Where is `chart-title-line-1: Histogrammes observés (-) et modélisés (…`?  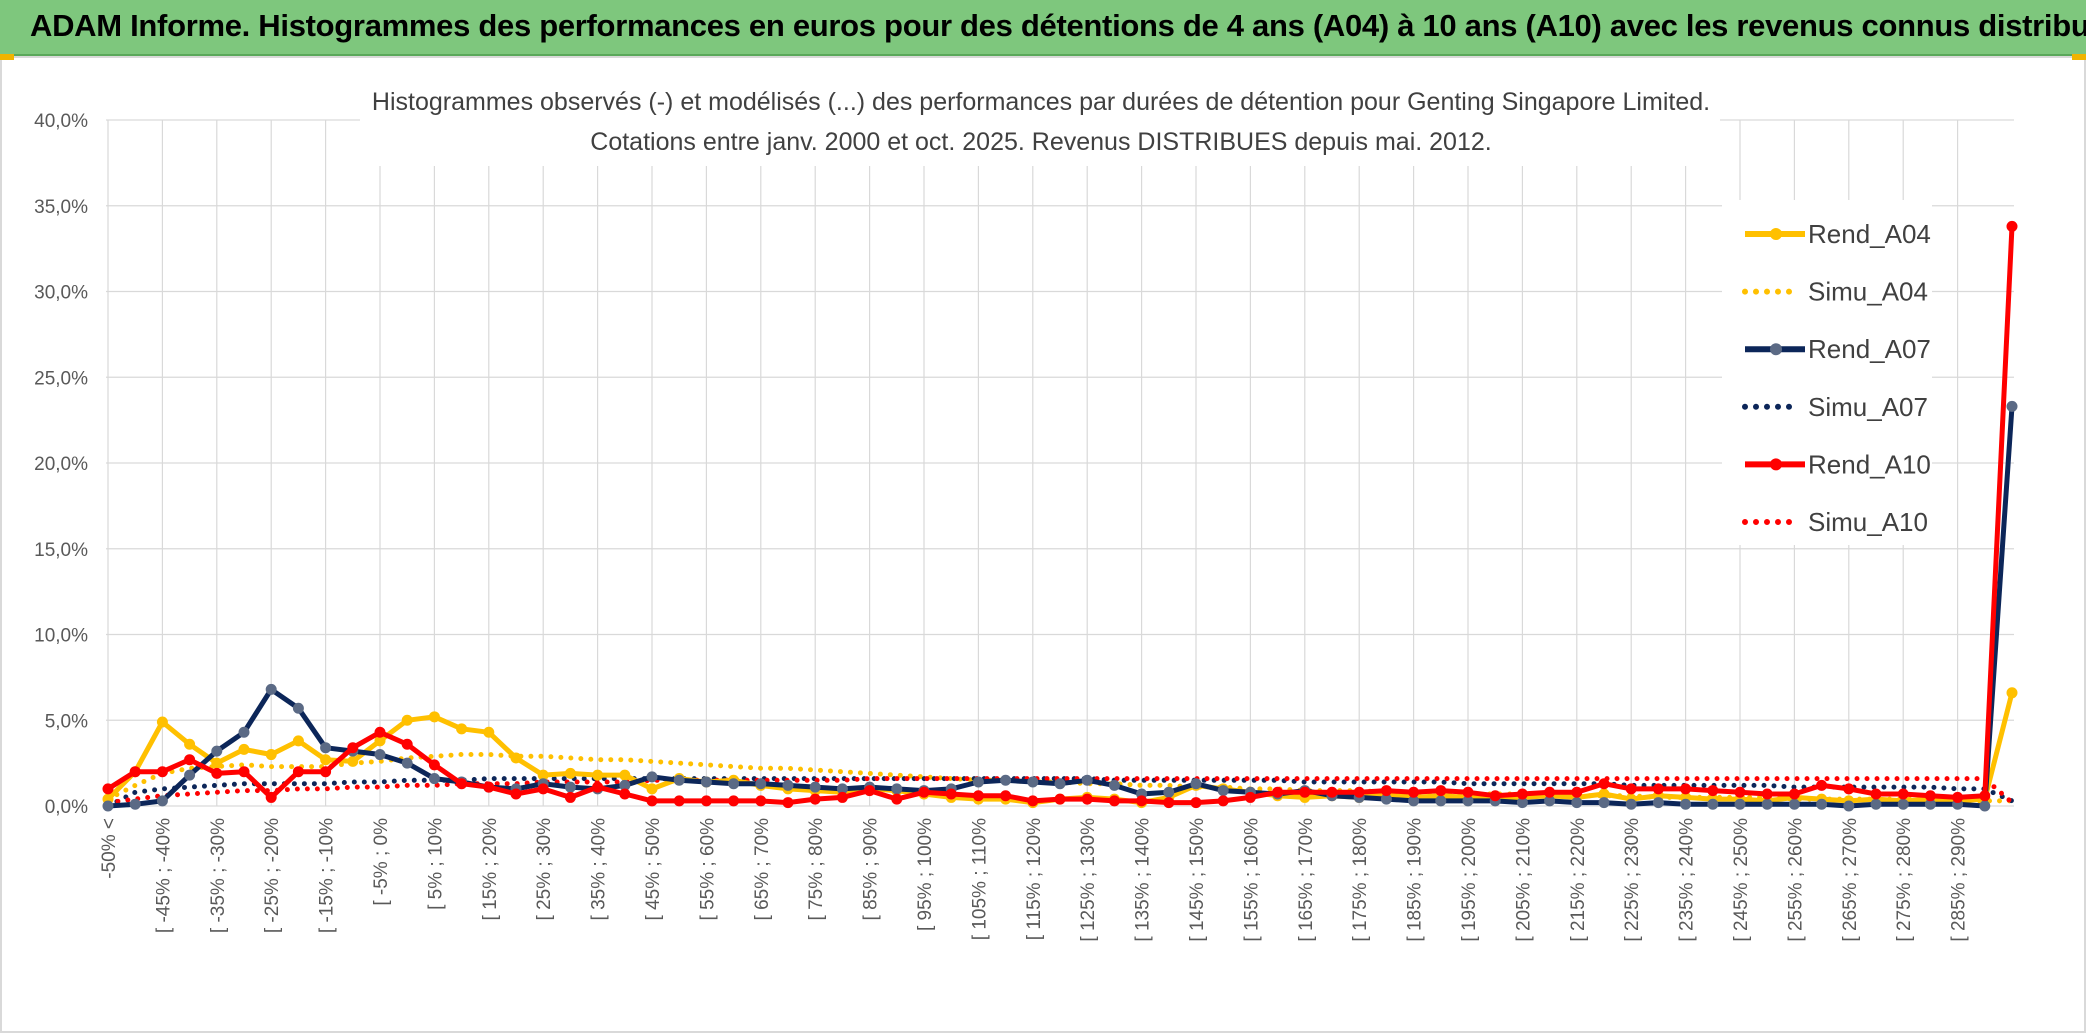
chart-title-line-1: Histogrammes observés (-) et modélisés (… is located at coordinates (1041, 102).